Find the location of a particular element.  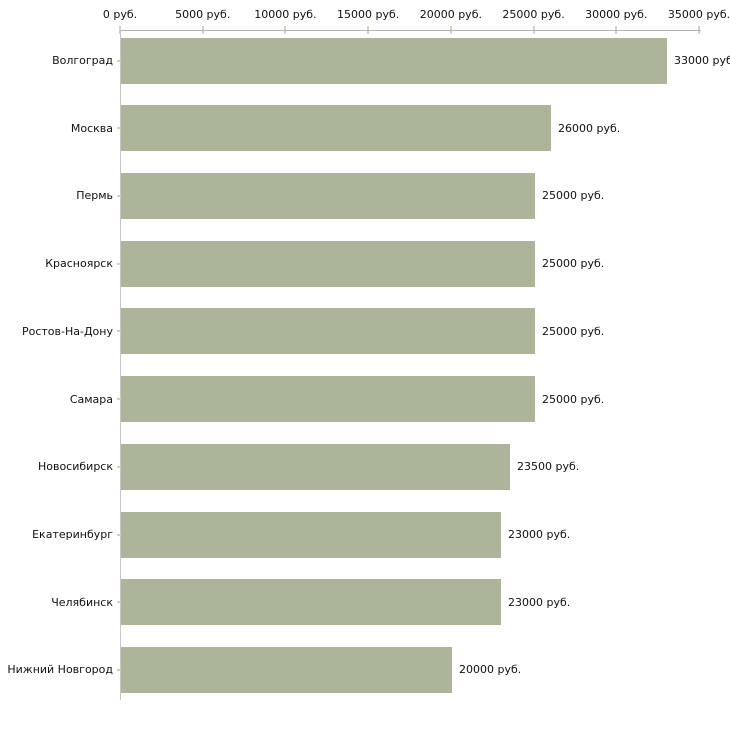

x-axis-line is located at coordinates (410, 30).